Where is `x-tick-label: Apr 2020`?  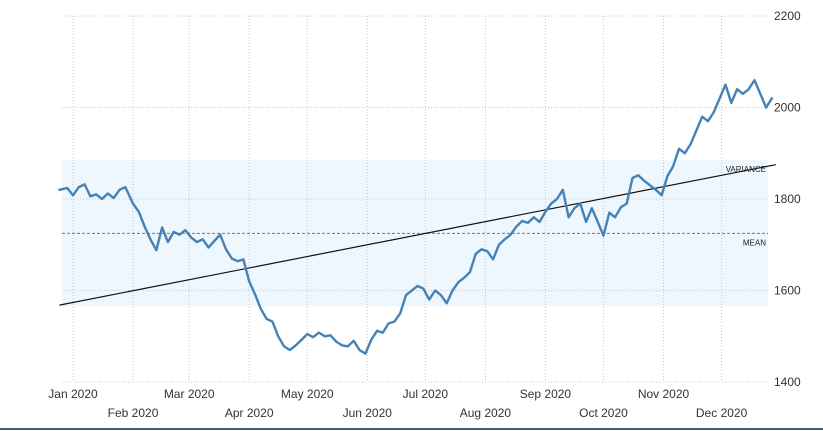
x-tick-label: Apr 2020 is located at coordinates (249, 413).